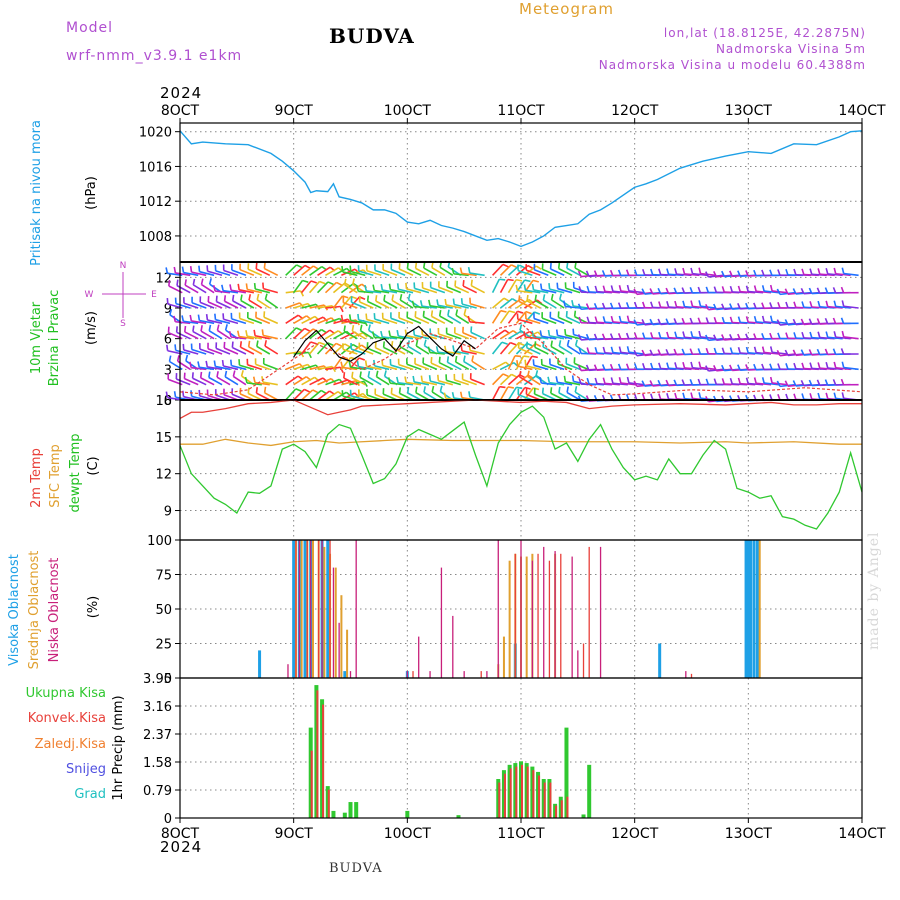  Describe the element at coordinates (154, 295) in the screenshot. I see `compass-e: E` at that location.